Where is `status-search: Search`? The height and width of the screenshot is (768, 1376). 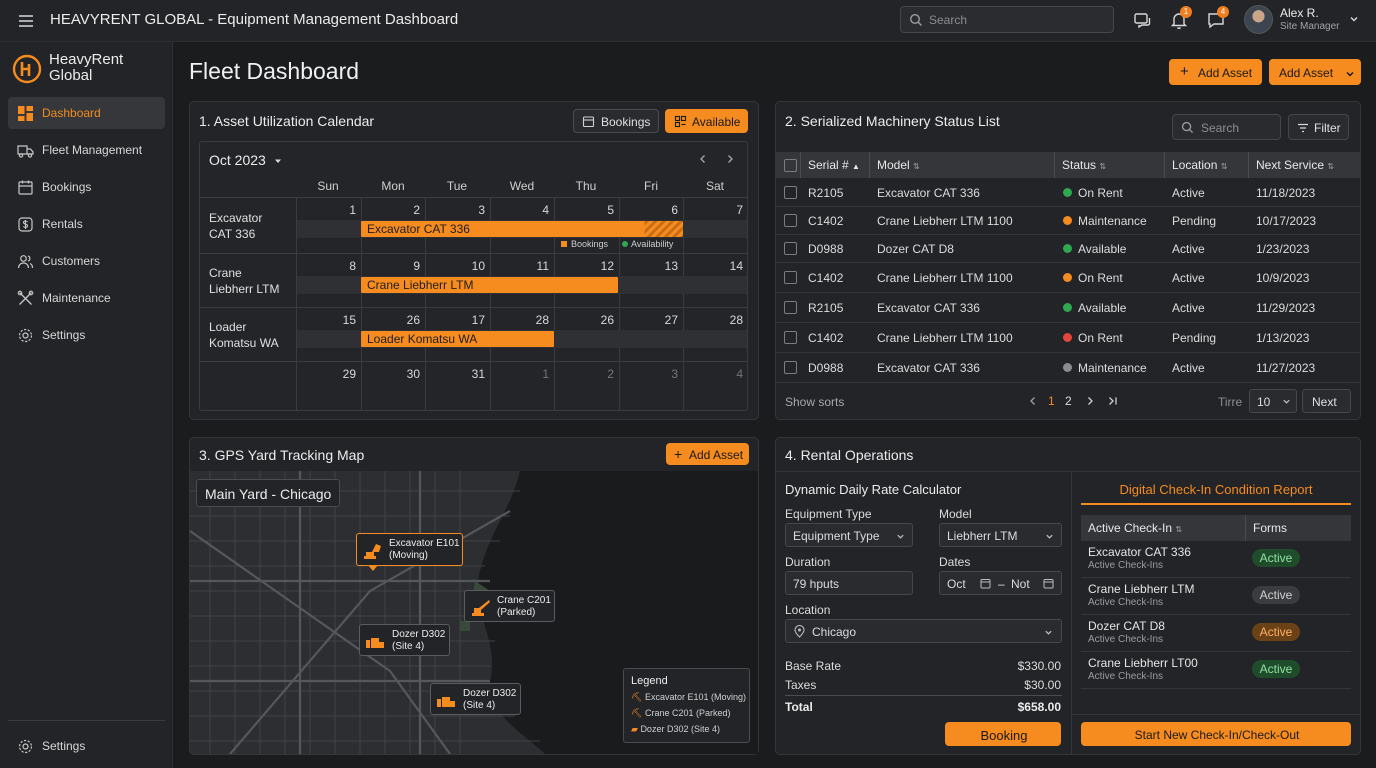
status-search: Search is located at coordinates (1226, 127).